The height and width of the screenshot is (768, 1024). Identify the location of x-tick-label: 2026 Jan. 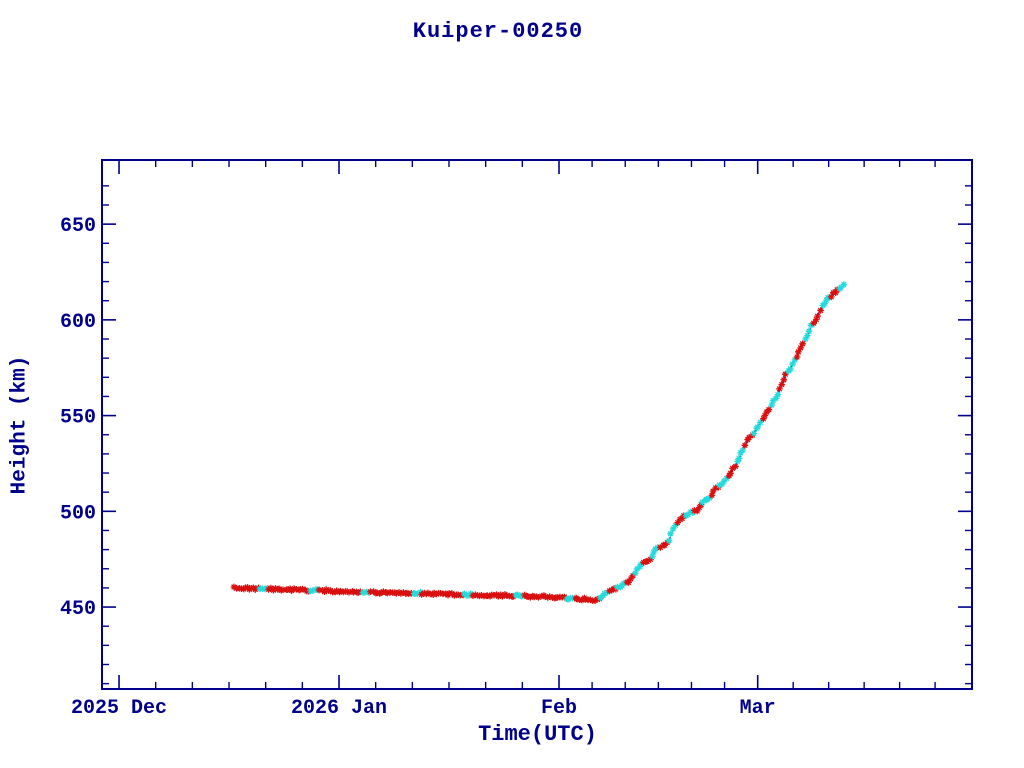
(339, 708).